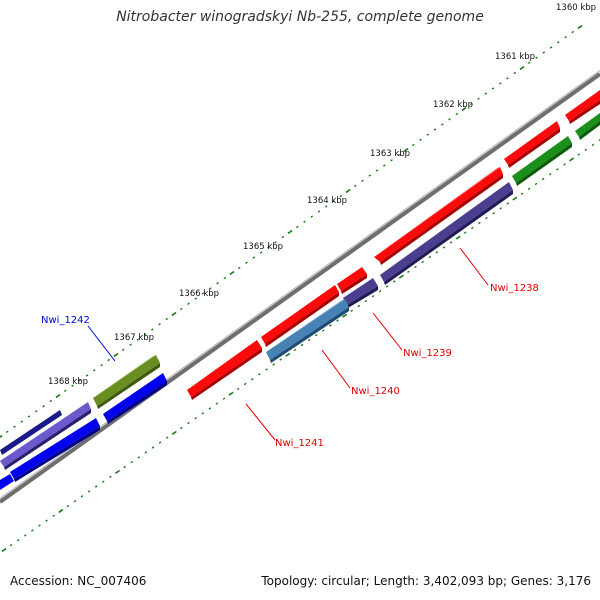 The height and width of the screenshot is (600, 600). I want to click on gene-inner-right-green-a, so click(542, 161).